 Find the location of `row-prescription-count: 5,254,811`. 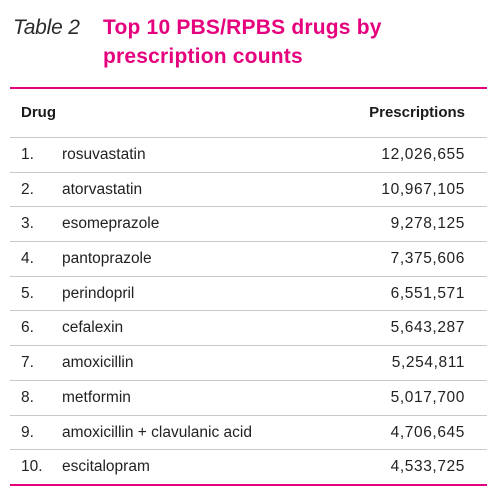

row-prescription-count: 5,254,811 is located at coordinates (428, 363).